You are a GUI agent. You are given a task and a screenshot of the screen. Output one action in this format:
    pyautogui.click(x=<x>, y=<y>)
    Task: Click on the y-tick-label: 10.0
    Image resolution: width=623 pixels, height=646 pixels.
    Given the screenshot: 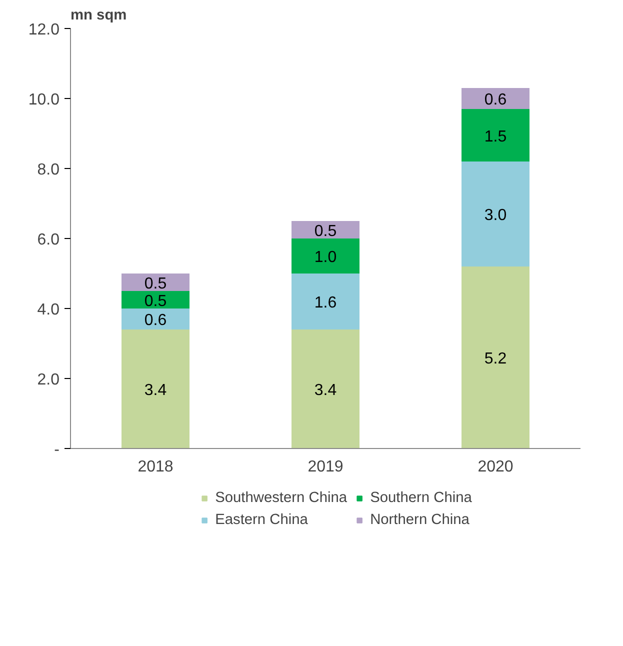 What is the action you would take?
    pyautogui.click(x=44, y=100)
    